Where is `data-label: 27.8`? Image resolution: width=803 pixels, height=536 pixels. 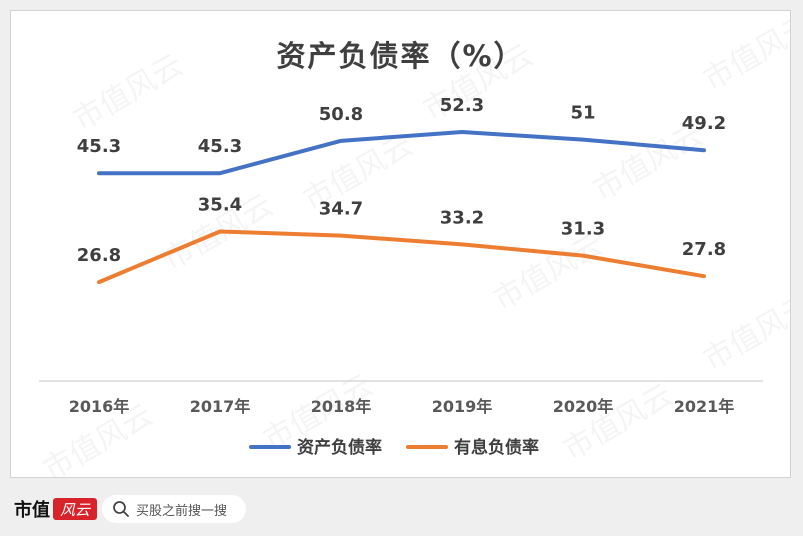 data-label: 27.8 is located at coordinates (704, 249).